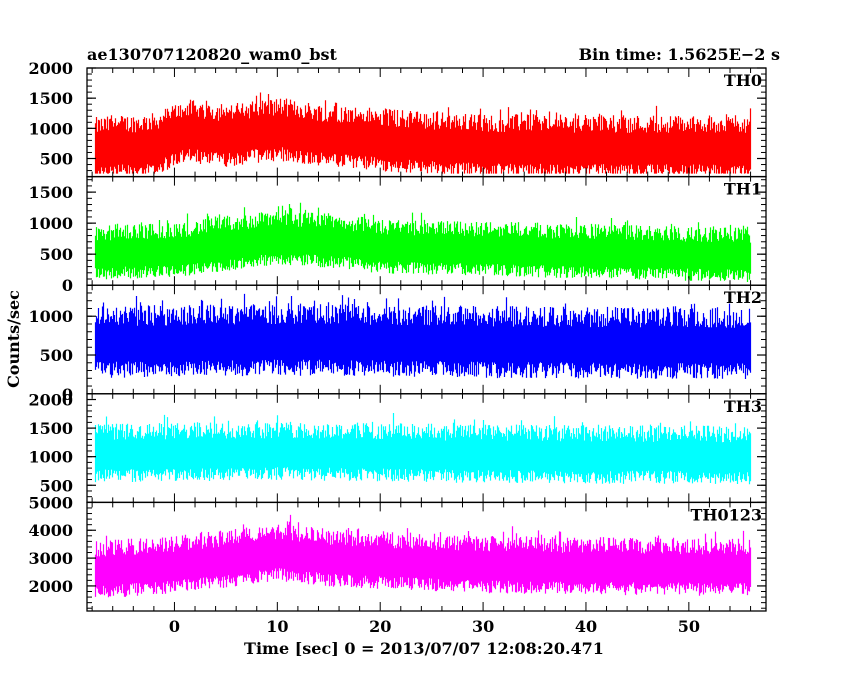  Describe the element at coordinates (423, 449) in the screenshot. I see `series-th3` at that location.